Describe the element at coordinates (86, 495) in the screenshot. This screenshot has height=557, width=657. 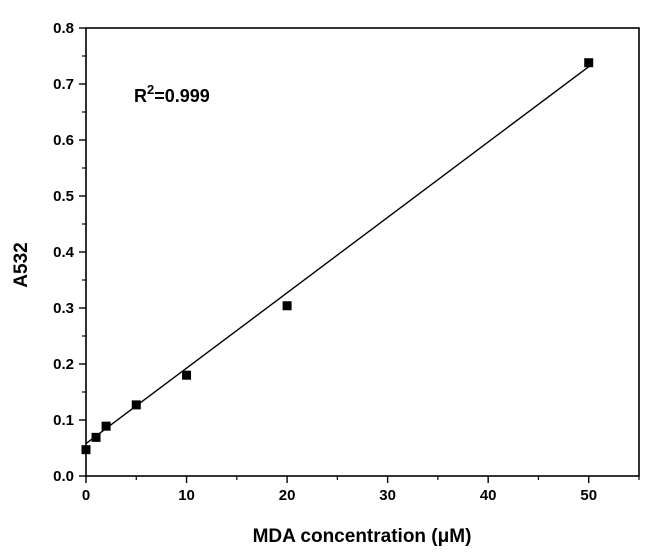
I see `x-tick-label: 0` at that location.